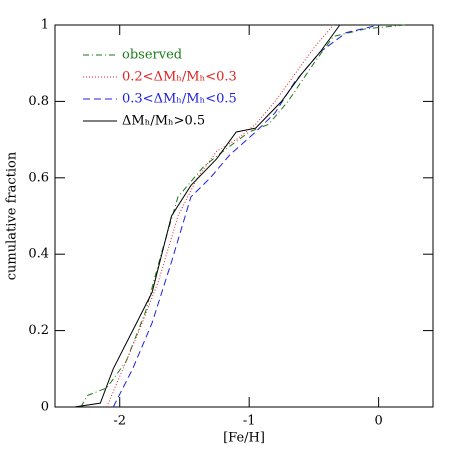 Image resolution: width=457 pixels, height=461 pixels. I want to click on legend-label: 0.2<ΔMₕ/Mₕ<0.3, so click(179, 77).